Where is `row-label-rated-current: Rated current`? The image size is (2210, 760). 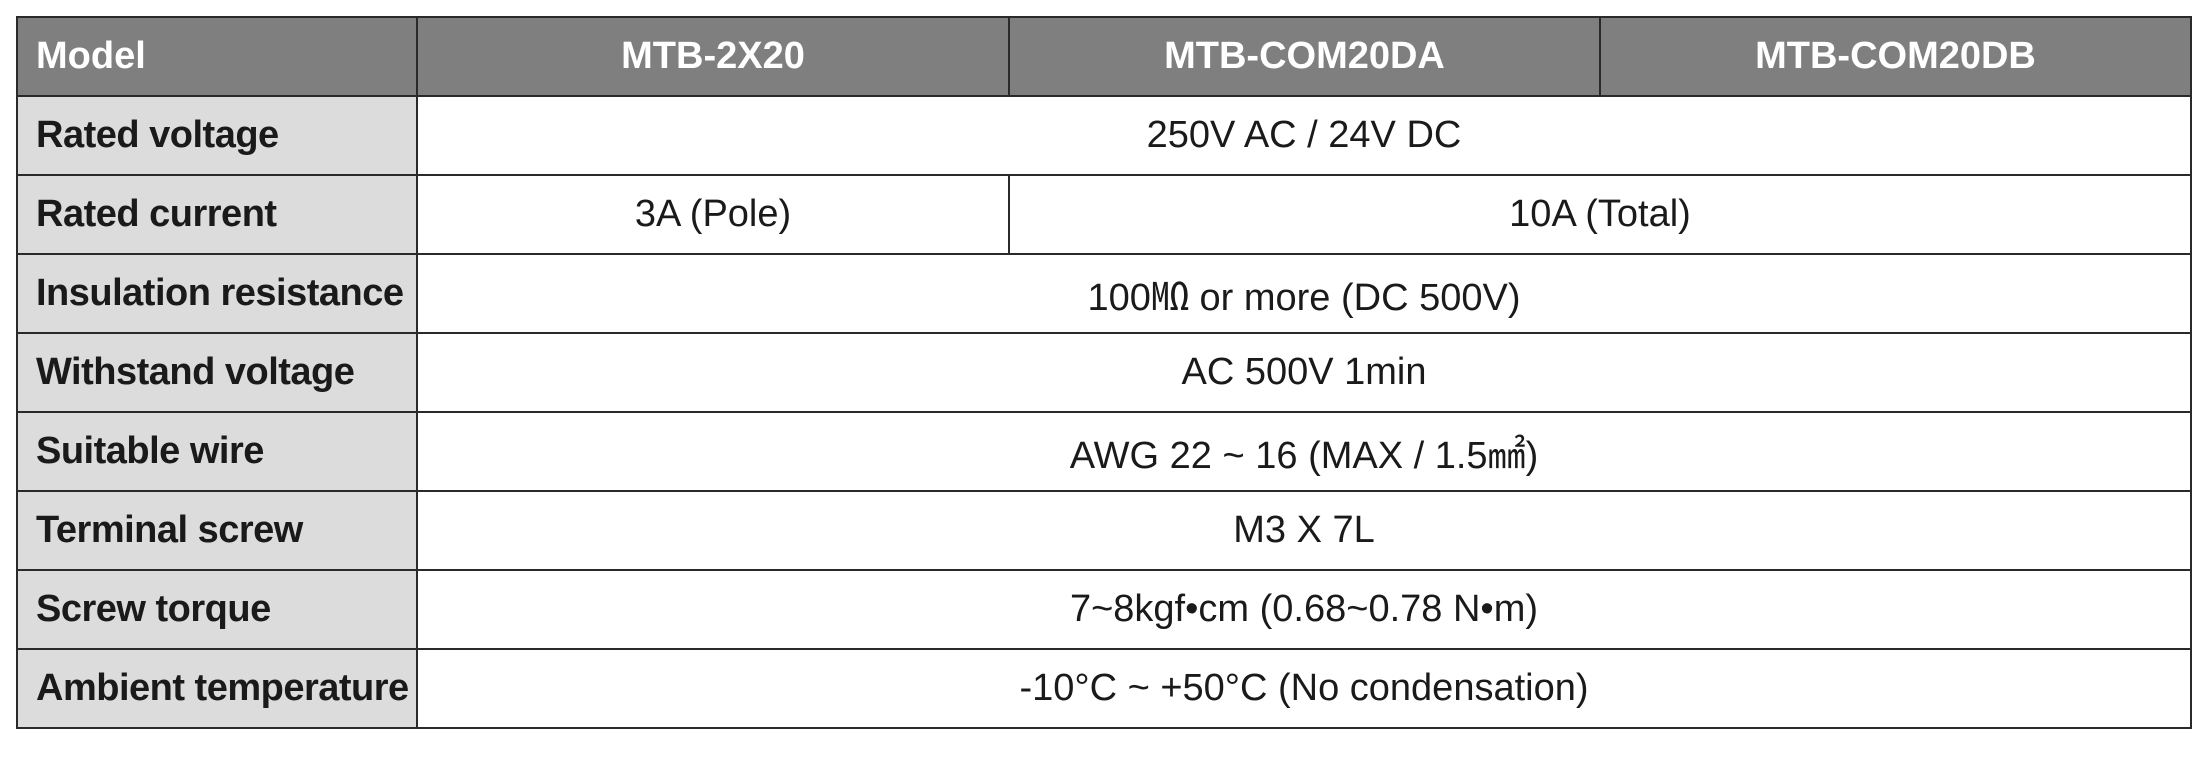
row-label-rated-current: Rated current is located at coordinates (217, 214).